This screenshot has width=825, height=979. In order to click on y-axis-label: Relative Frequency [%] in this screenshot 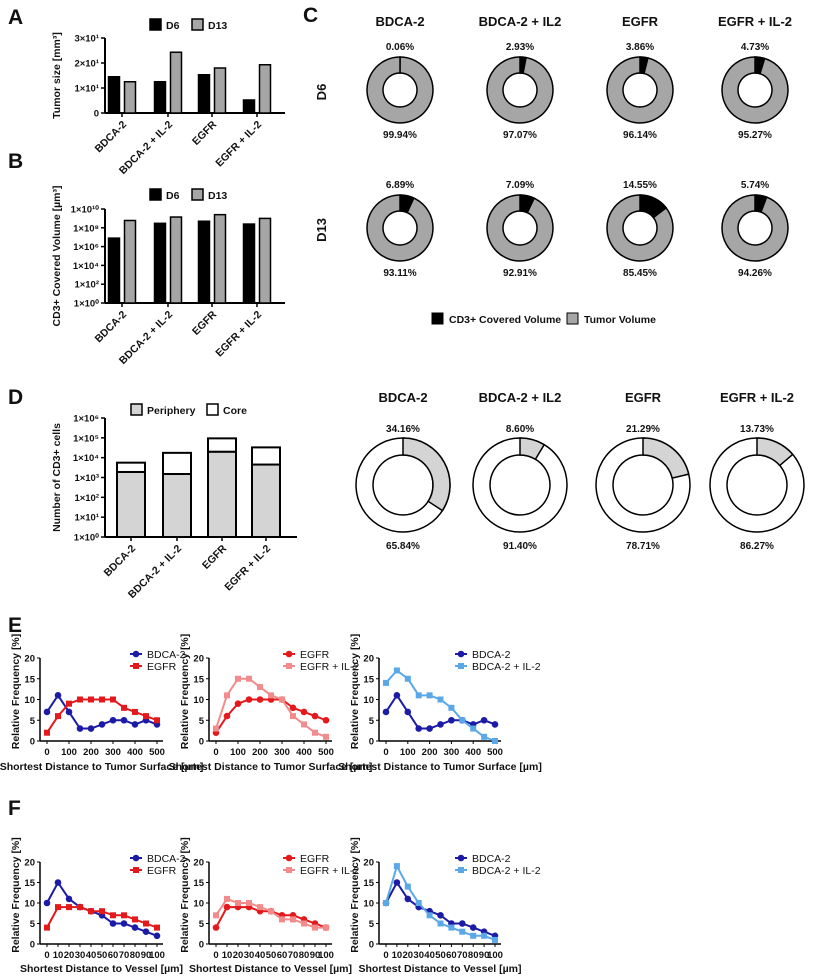, I will do `click(185, 692)`.